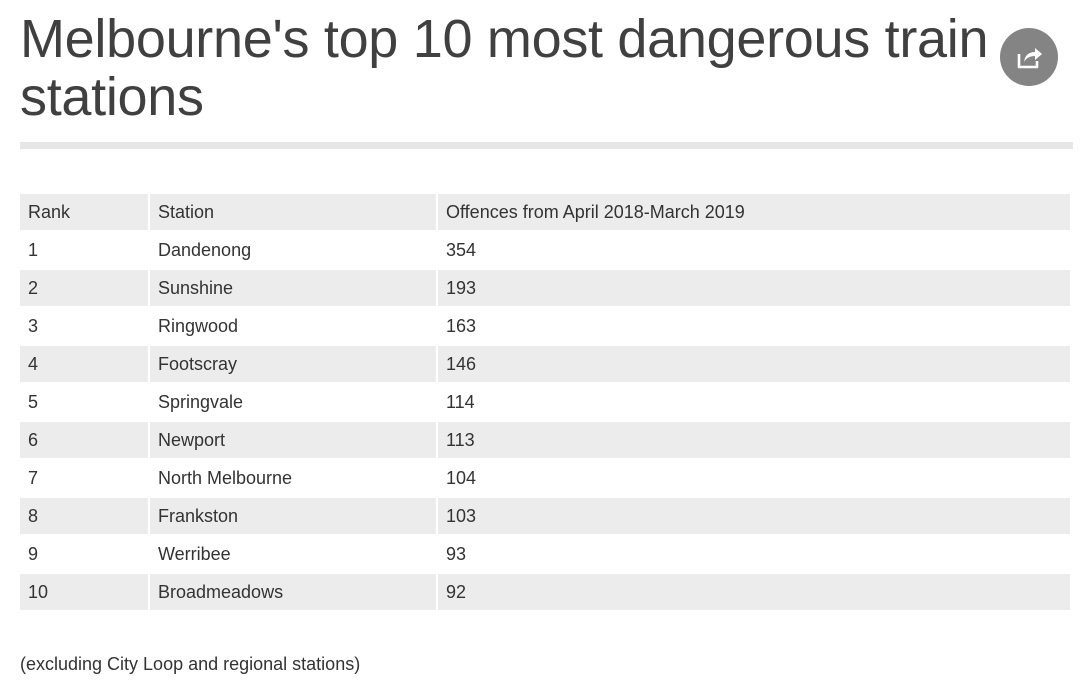 The image size is (1080, 683). What do you see at coordinates (753, 478) in the screenshot?
I see `offences-cell: 104` at bounding box center [753, 478].